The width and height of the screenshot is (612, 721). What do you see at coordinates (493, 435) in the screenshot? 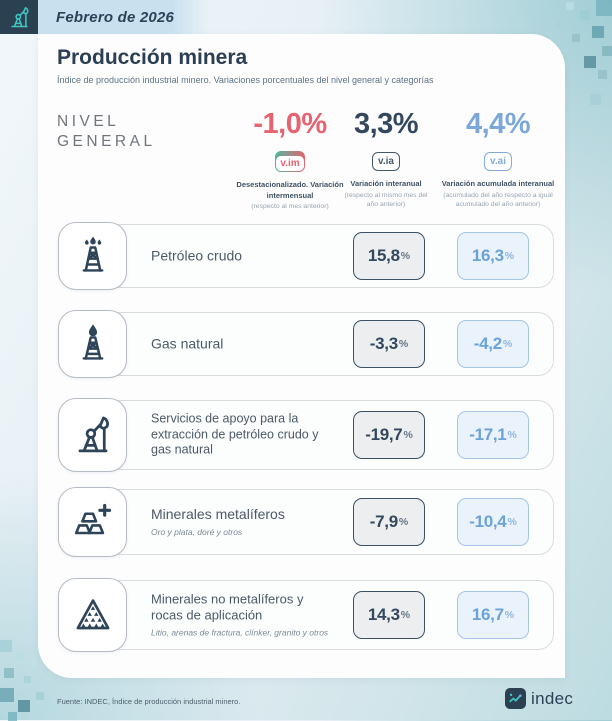
I see `vai-value-box: -17,1%` at bounding box center [493, 435].